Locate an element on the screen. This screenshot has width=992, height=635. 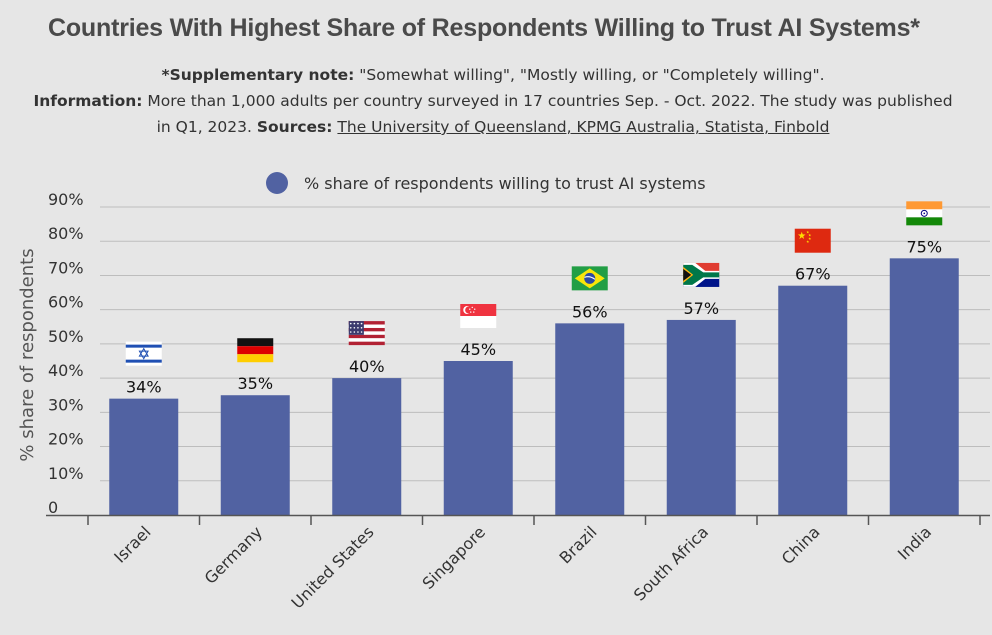
data-label: 75% is located at coordinates (924, 246).